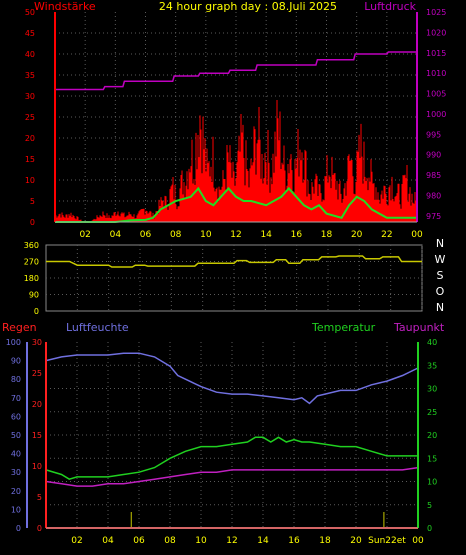 This screenshot has height=555, width=466. What do you see at coordinates (433, 195) in the screenshot?
I see `pressure-tick-label: 980` at bounding box center [433, 195].